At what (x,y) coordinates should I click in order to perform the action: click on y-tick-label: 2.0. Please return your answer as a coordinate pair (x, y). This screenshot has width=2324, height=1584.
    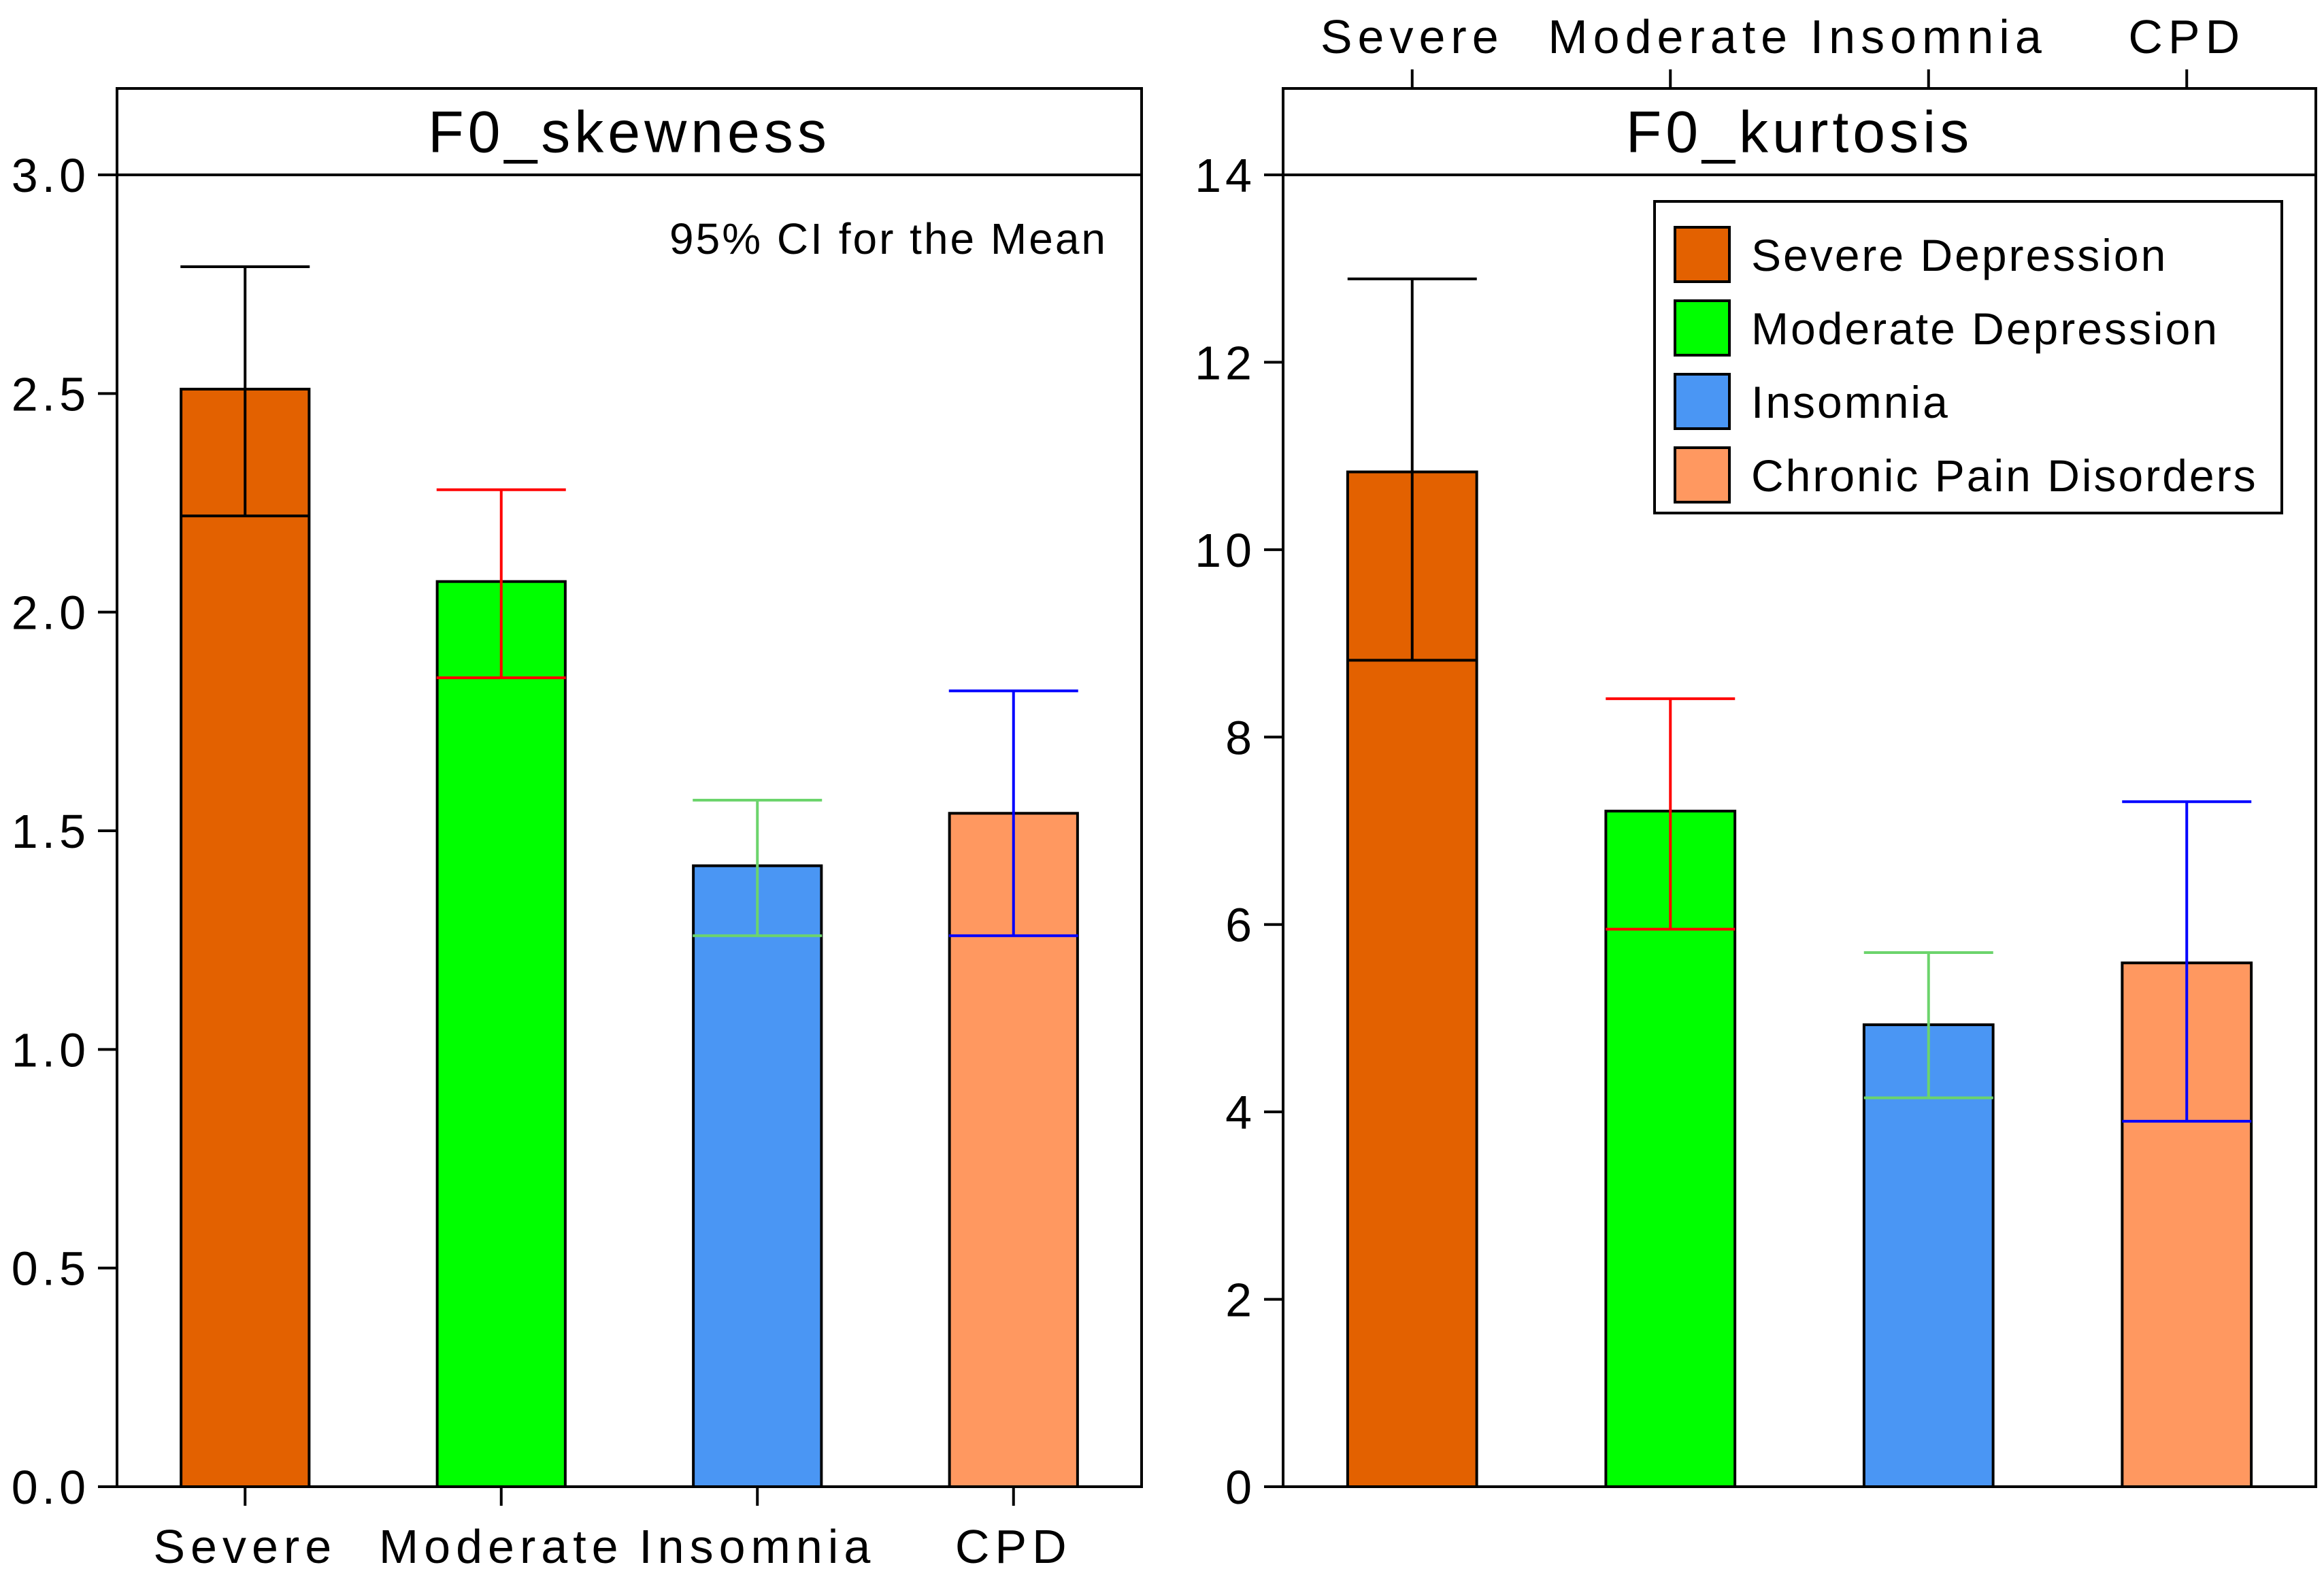
    Looking at the image, I should click on (51, 613).